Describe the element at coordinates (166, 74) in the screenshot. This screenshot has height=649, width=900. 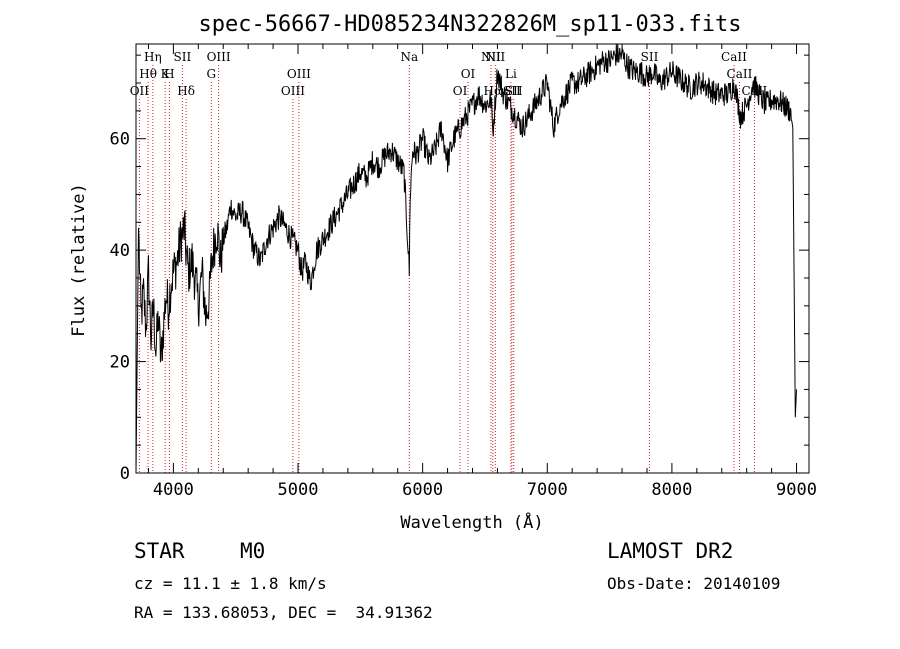
I see `line-label-k: K` at that location.